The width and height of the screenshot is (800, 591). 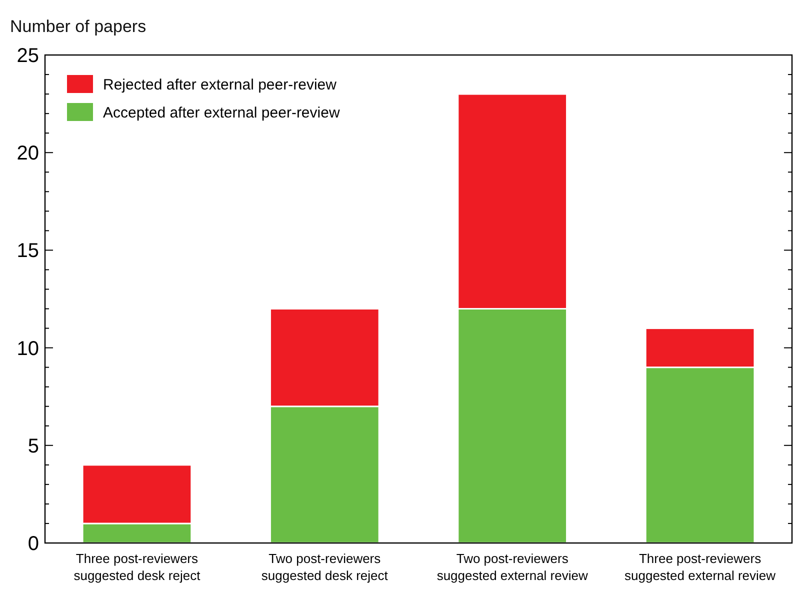 What do you see at coordinates (137, 567) in the screenshot?
I see `x-tick-label: Three post-reviewers suggested desk reject` at bounding box center [137, 567].